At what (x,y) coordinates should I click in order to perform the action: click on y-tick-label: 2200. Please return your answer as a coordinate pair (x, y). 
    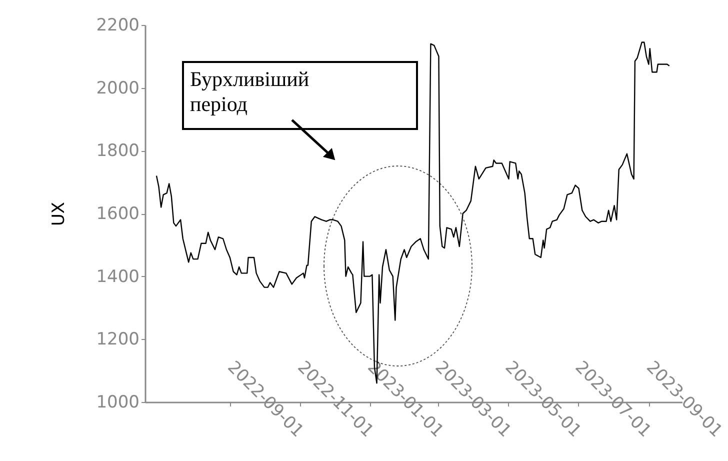
    Looking at the image, I should click on (118, 26).